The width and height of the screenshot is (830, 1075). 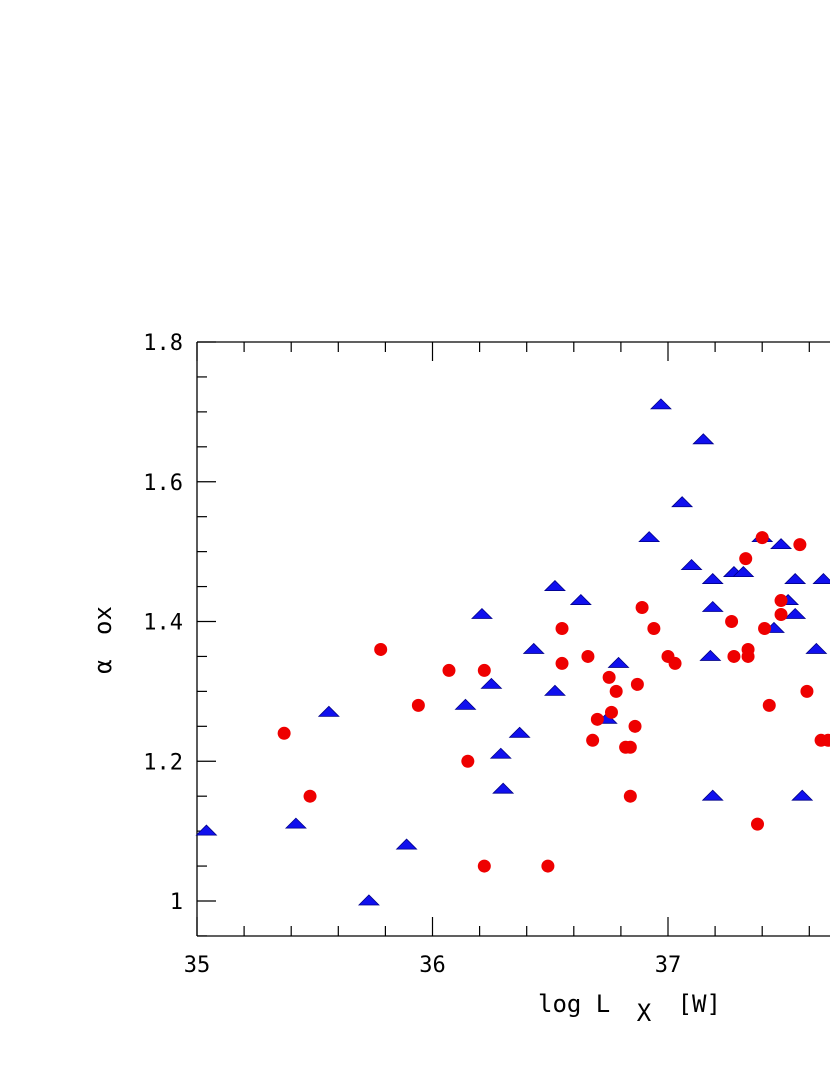 I want to click on x-axis-title-unit: [W], so click(x=699, y=1004).